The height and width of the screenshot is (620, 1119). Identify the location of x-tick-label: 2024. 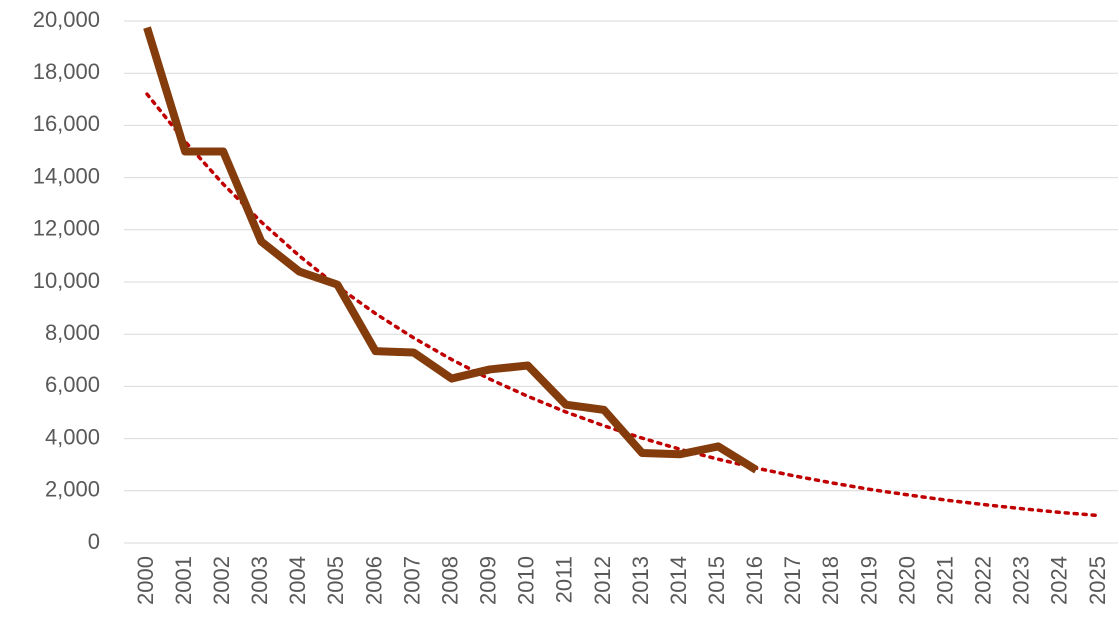
(1059, 580).